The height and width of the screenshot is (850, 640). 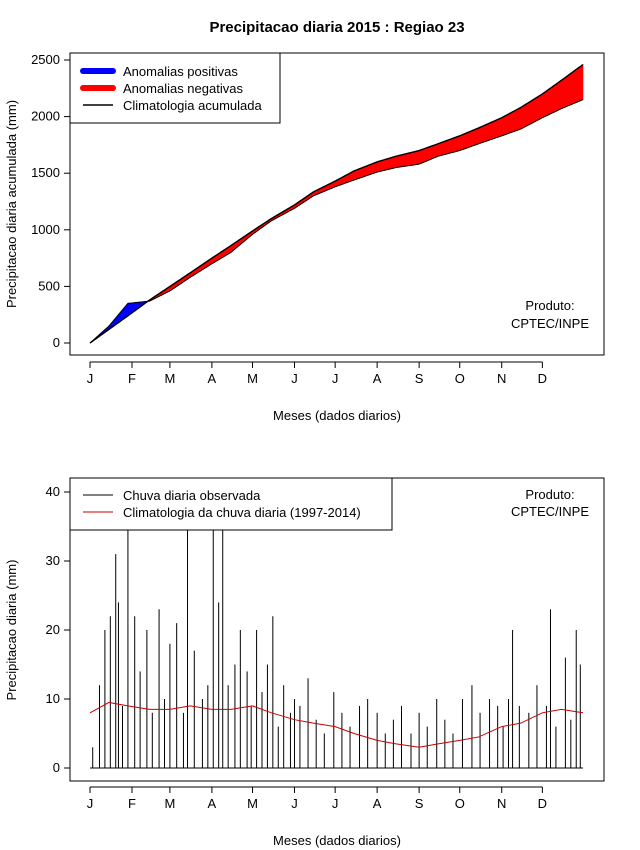 What do you see at coordinates (549, 494) in the screenshot?
I see `daily-product-label: Produto:` at bounding box center [549, 494].